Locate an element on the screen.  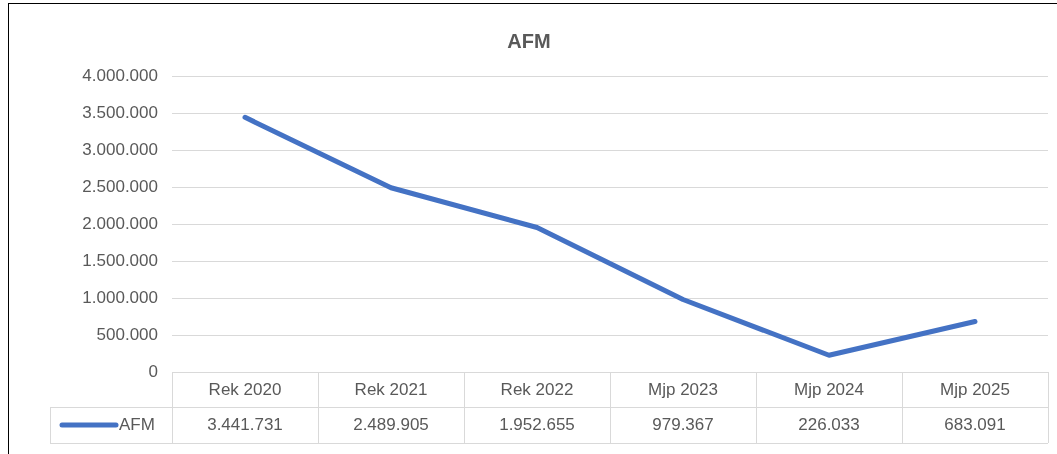
y-tick-label: 2.000.000 is located at coordinates (120, 223).